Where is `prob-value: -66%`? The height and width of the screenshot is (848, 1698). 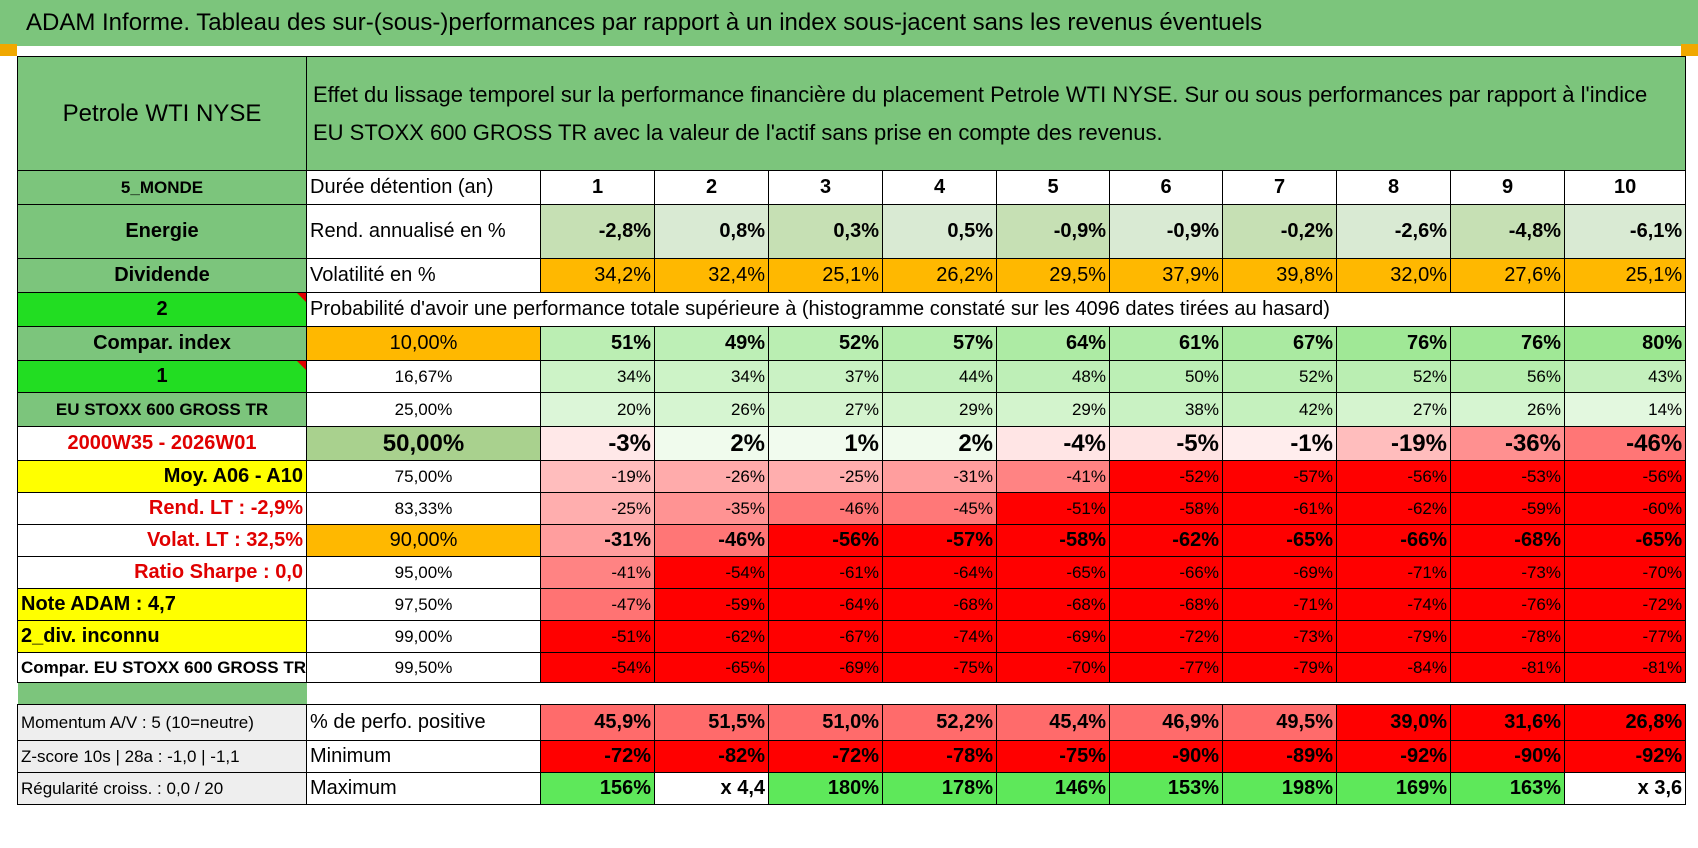
prob-value: -66% is located at coordinates (1393, 540).